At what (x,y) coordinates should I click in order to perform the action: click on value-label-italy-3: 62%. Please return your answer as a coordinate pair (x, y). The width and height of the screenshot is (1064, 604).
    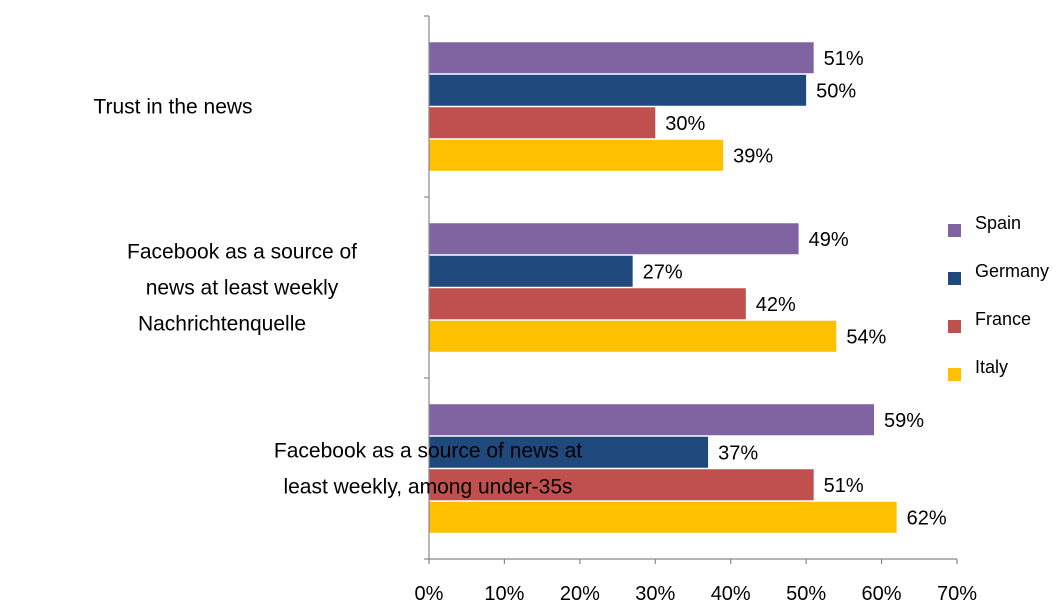
    Looking at the image, I should click on (927, 518).